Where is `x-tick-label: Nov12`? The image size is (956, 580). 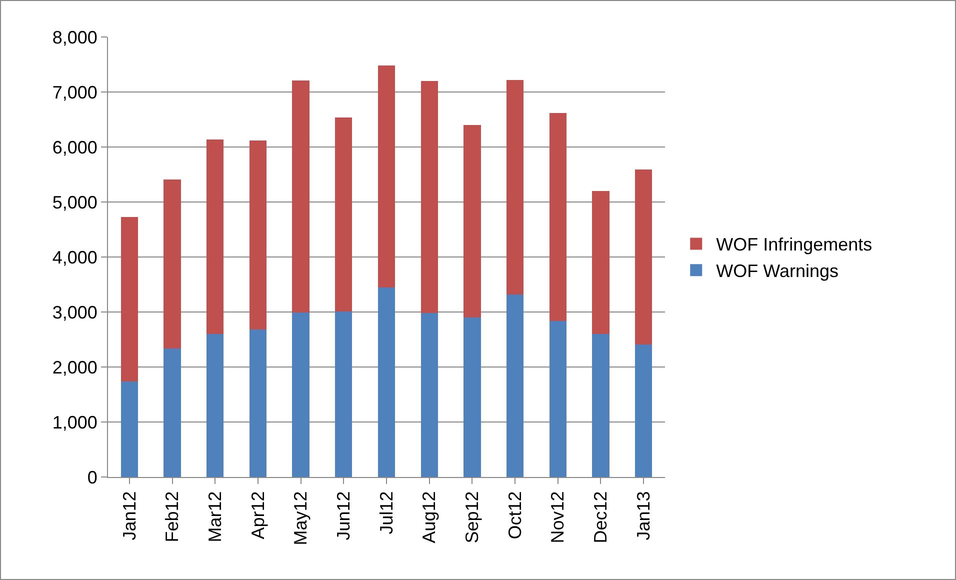 x-tick-label: Nov12 is located at coordinates (558, 517).